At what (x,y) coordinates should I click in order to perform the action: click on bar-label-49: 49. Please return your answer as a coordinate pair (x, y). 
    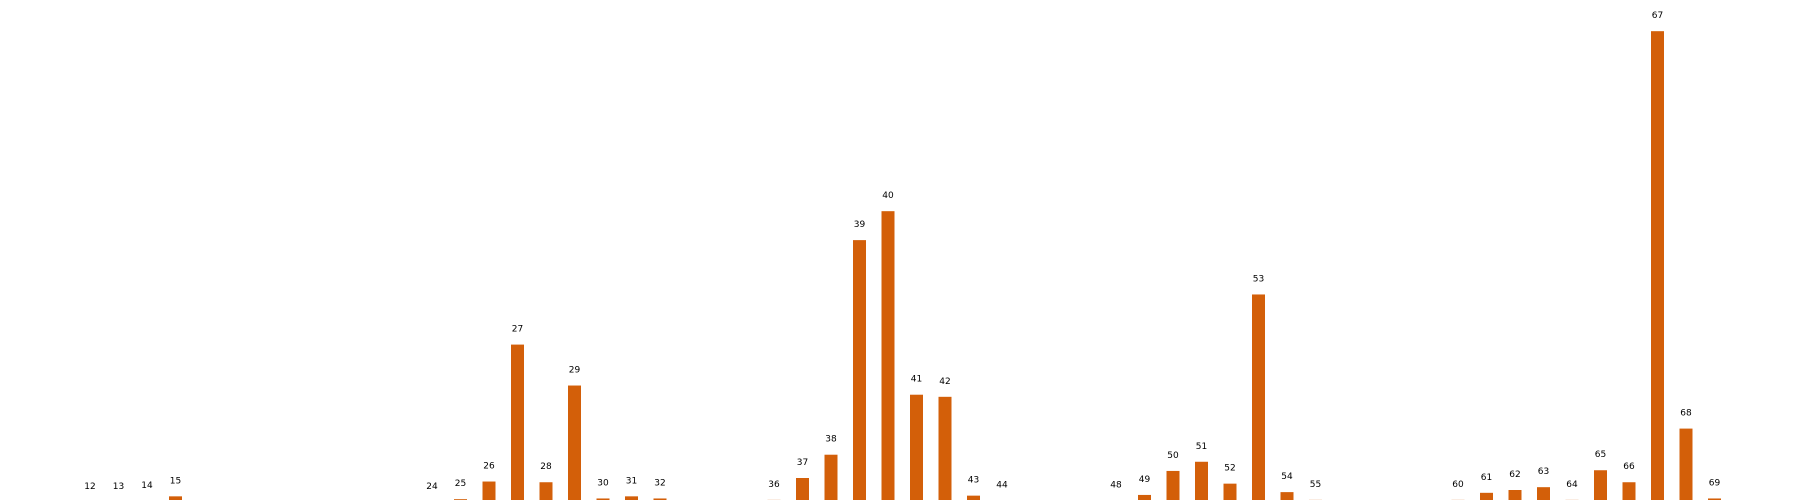
    Looking at the image, I should click on (1145, 480).